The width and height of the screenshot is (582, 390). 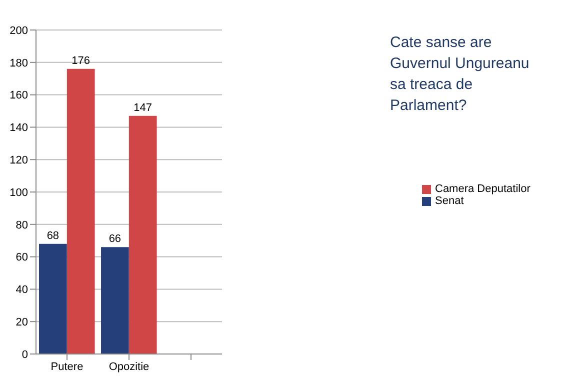 I want to click on y-tick-label: 140, so click(x=19, y=128).